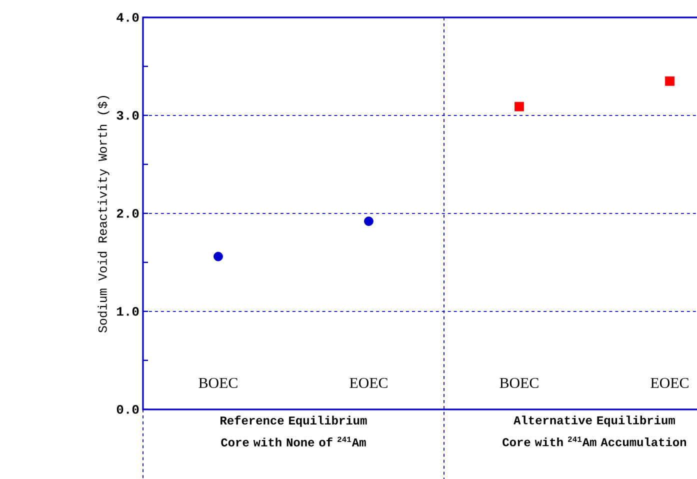 The image size is (697, 479). Describe the element at coordinates (127, 409) in the screenshot. I see `y-tick-label: 0.0` at that location.